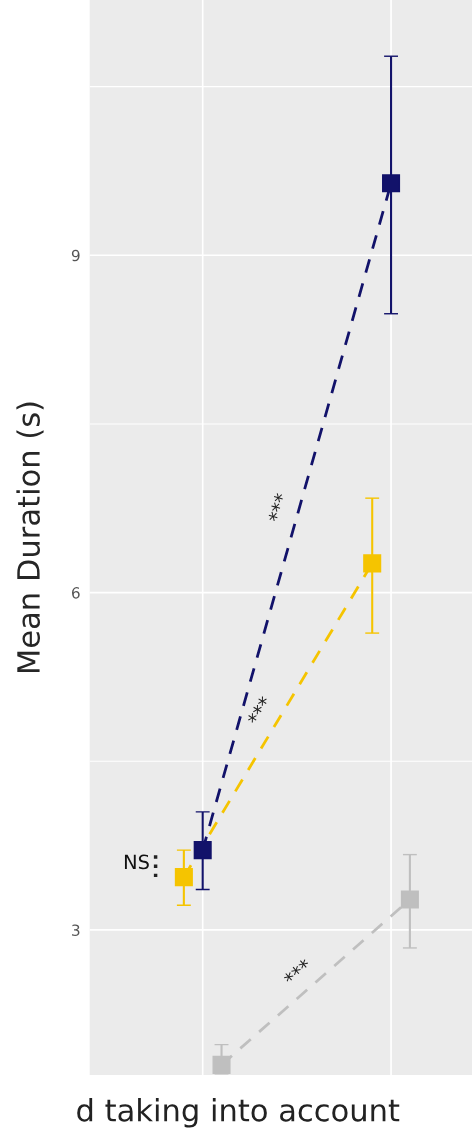  What do you see at coordinates (75, 255) in the screenshot?
I see `y-tick-label: 9` at bounding box center [75, 255].